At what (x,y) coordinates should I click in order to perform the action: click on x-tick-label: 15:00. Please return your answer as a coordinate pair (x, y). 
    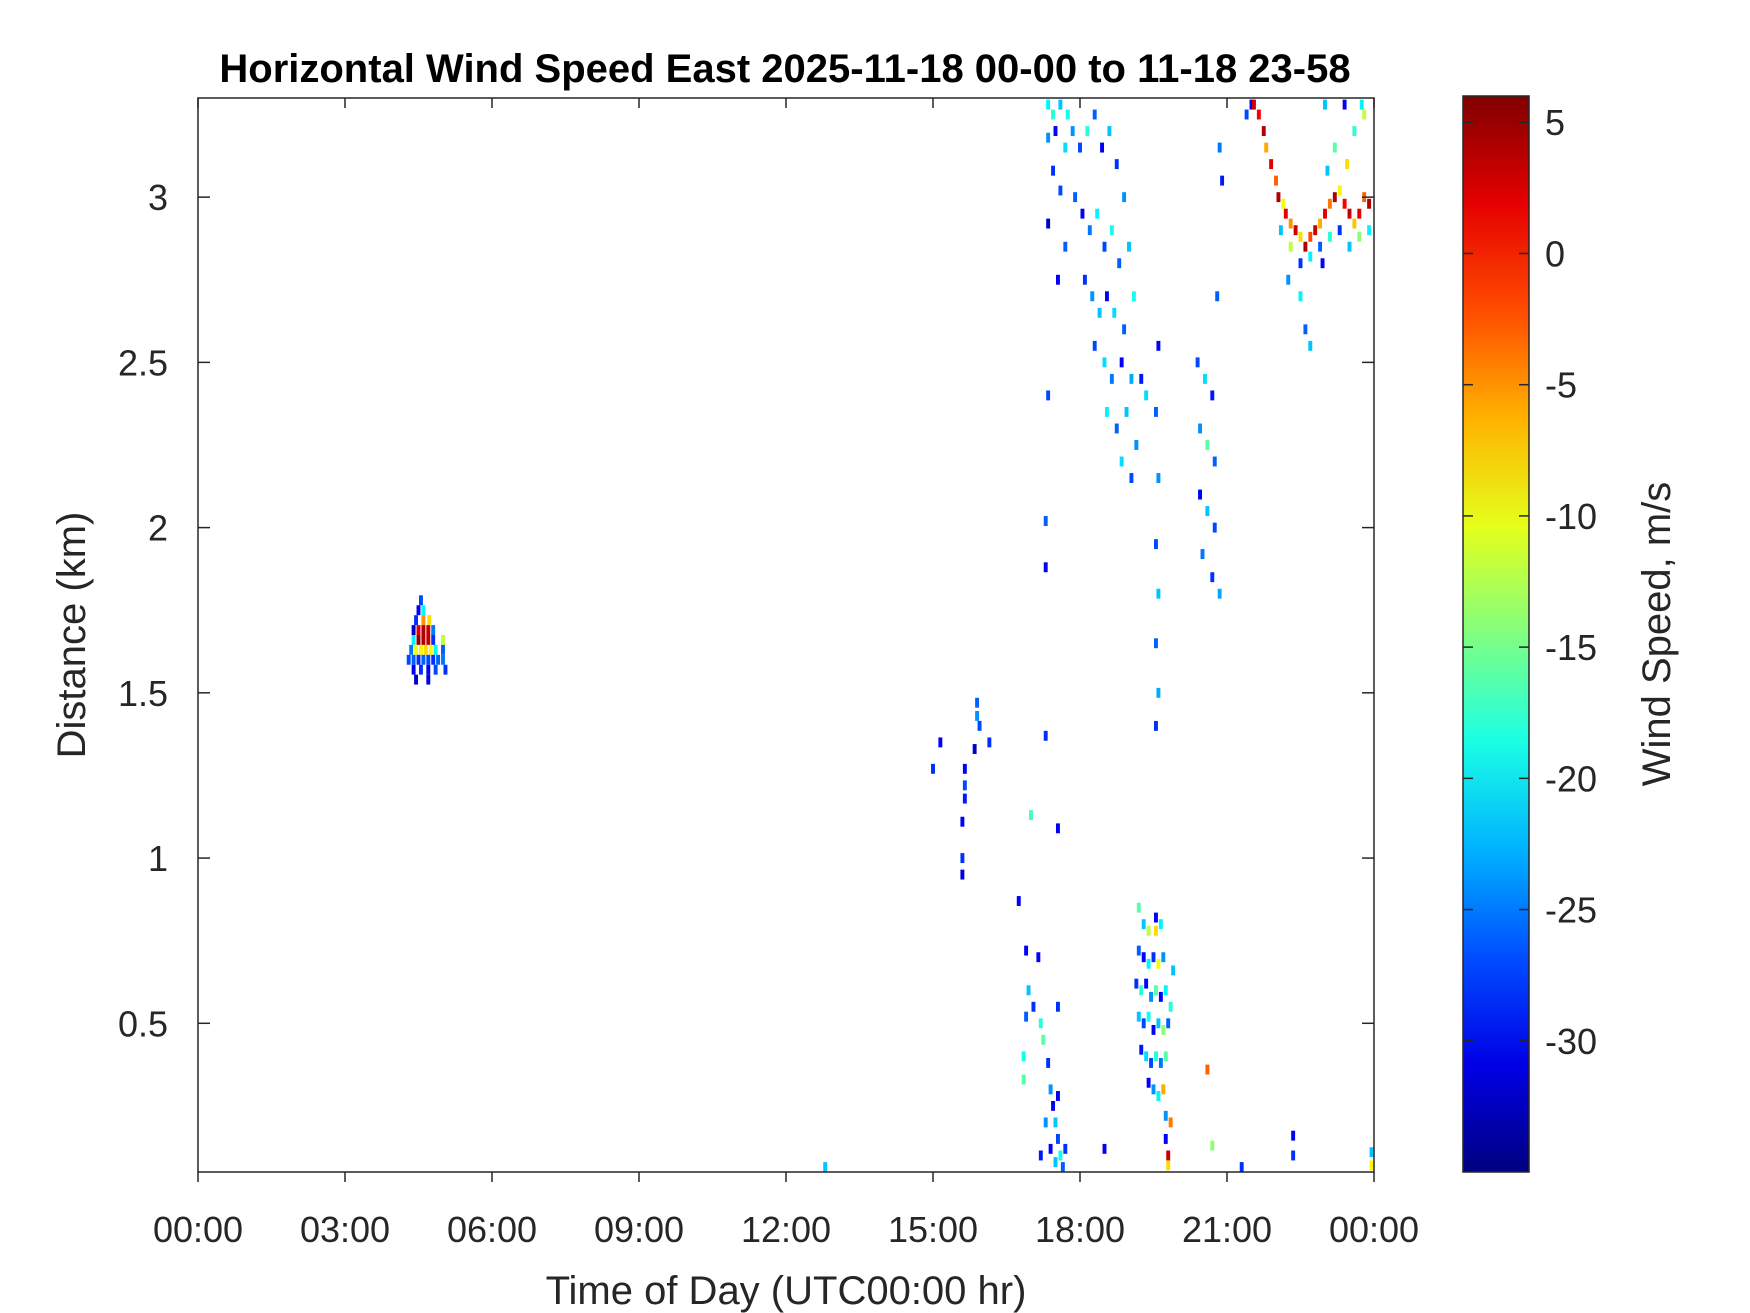
    Looking at the image, I should click on (933, 1229).